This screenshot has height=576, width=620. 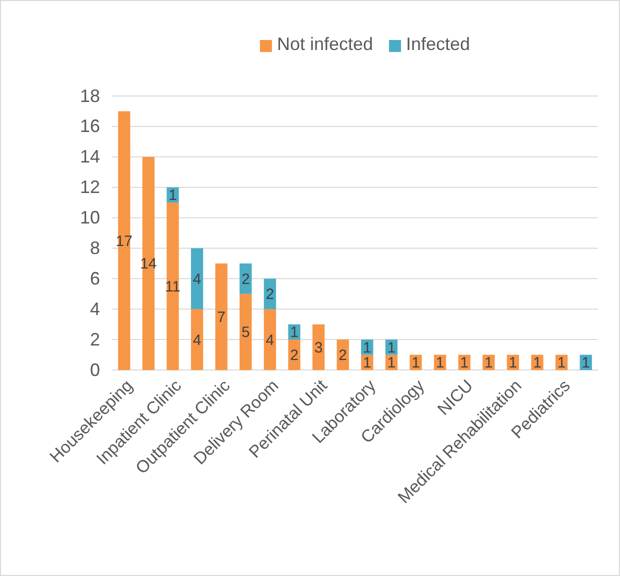 What do you see at coordinates (90, 218) in the screenshot?
I see `y-tick-label: 10` at bounding box center [90, 218].